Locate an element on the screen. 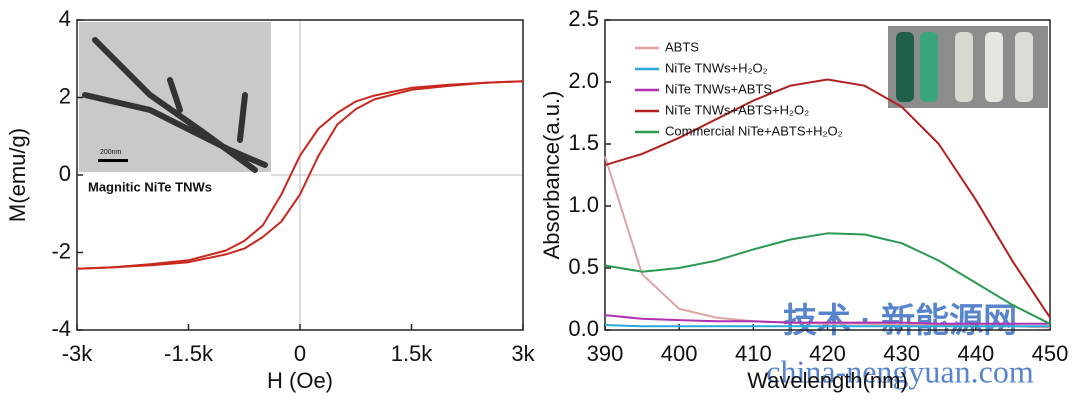 The height and width of the screenshot is (400, 1082). scale-label: 200nm is located at coordinates (111, 152).